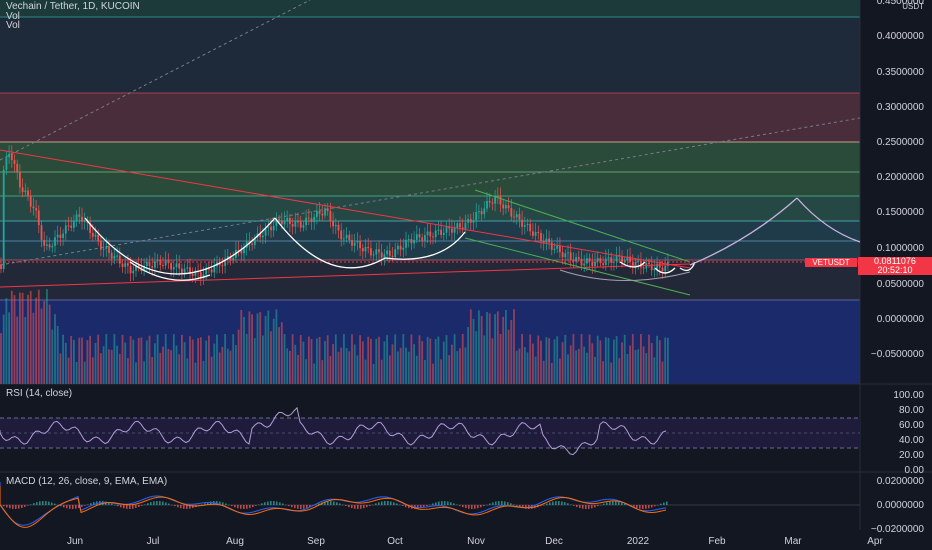 This screenshot has height=550, width=932. Describe the element at coordinates (900, 107) in the screenshot. I see `price-axis-label: 0.3000000` at that location.